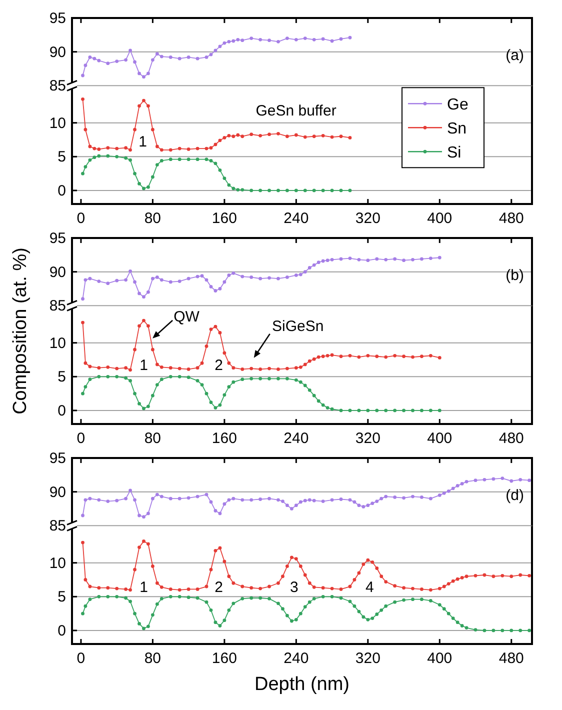  What do you see at coordinates (144, 587) in the screenshot?
I see `annotation: 1` at bounding box center [144, 587].